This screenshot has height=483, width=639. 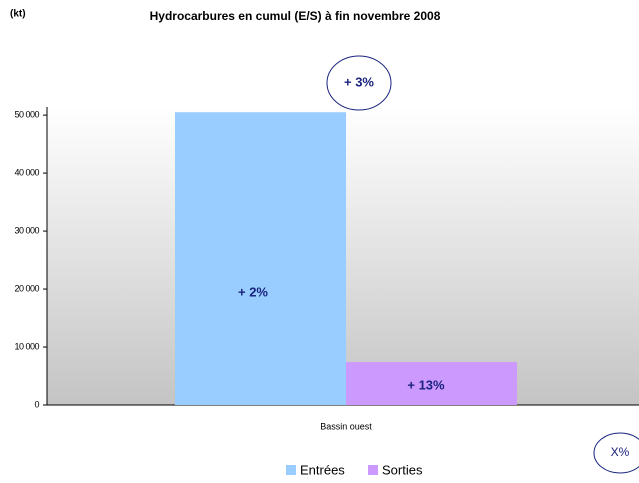 I want to click on y-tick-label: 10 000, so click(x=26, y=346).